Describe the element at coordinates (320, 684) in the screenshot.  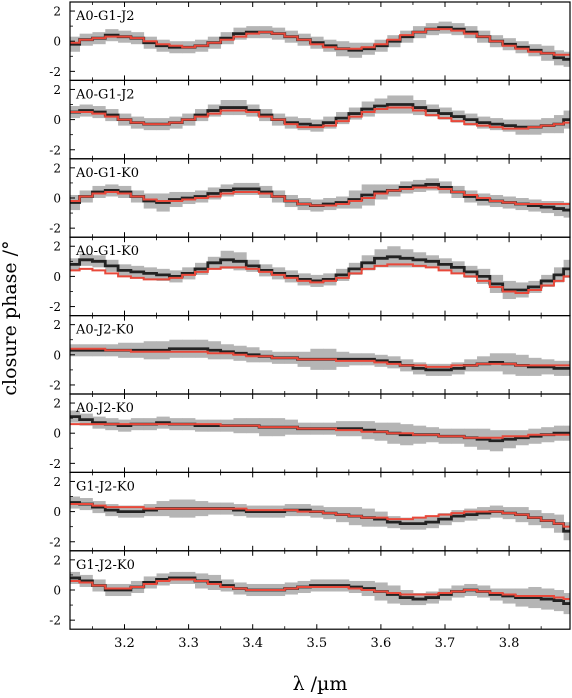
I see `x-axis-label: λ /µm` at that location.